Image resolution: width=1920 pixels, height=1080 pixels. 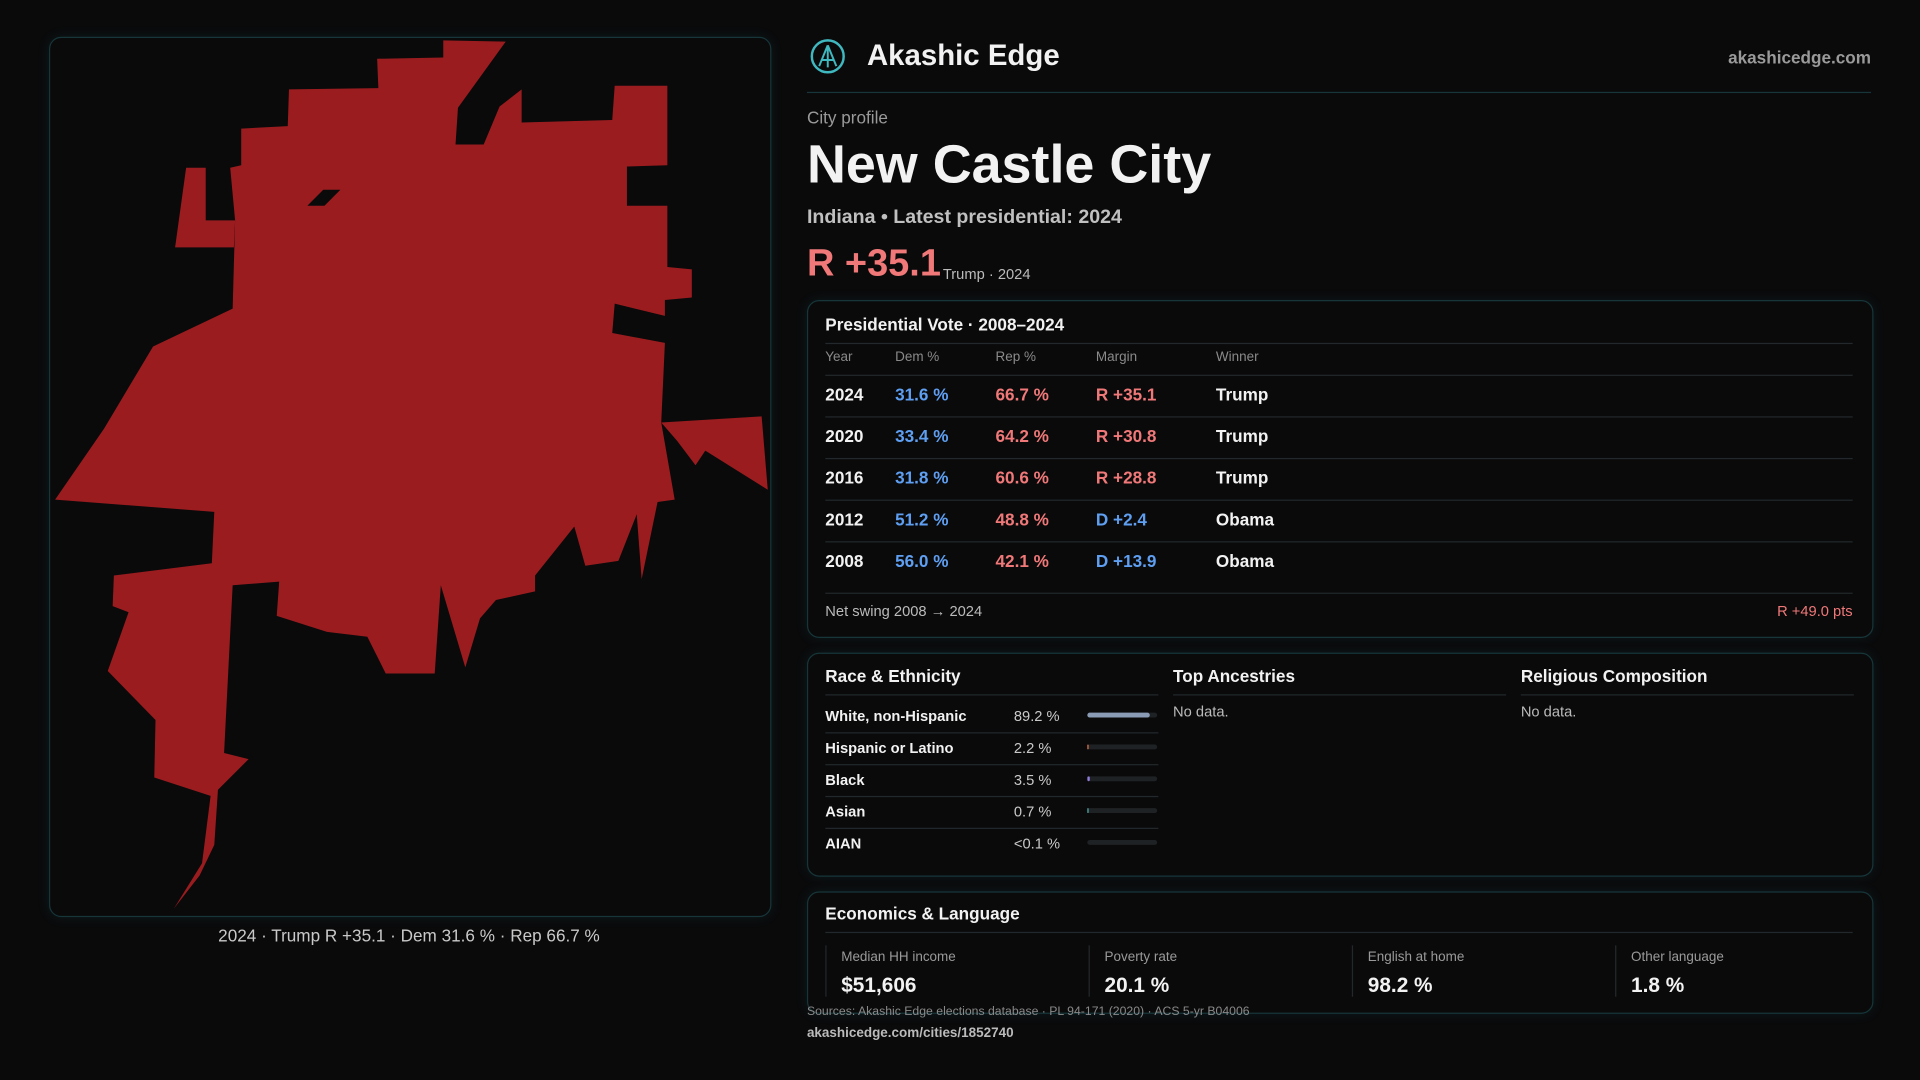 I want to click on column-header: Margin, so click(x=1116, y=357).